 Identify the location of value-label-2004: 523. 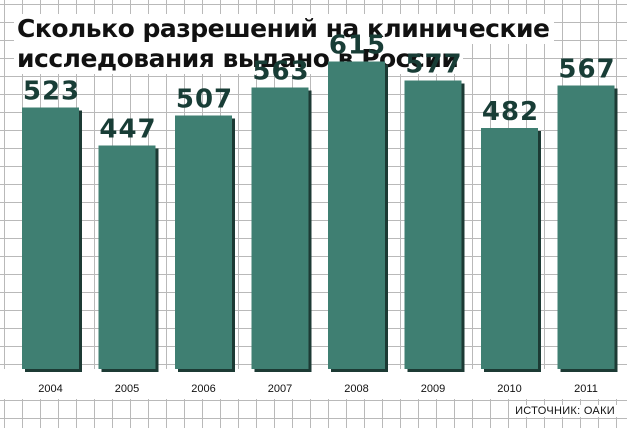
(51, 92).